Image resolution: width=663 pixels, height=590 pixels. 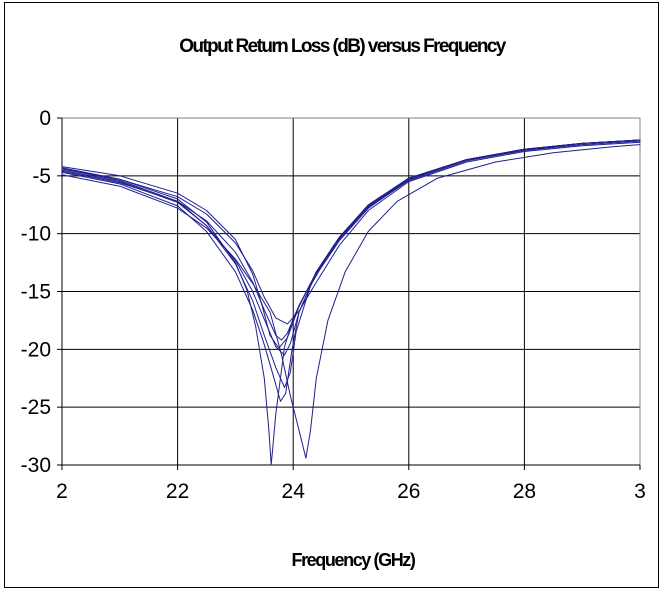 I want to click on y-tick-labels: 0 -5 -10 -15 -20 -25 -30, so click(x=36, y=292).